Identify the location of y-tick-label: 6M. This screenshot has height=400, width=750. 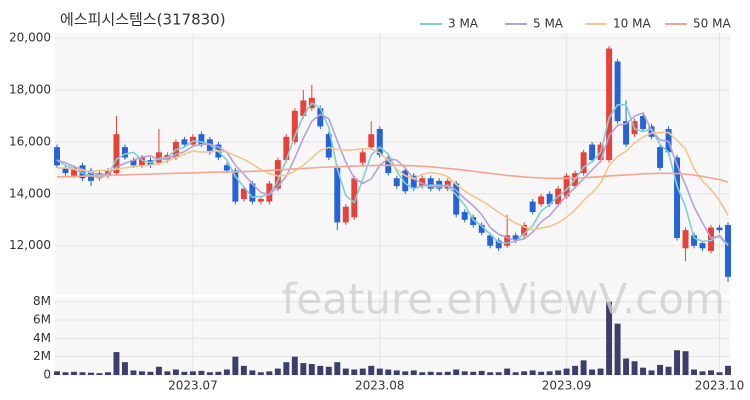
(42, 320).